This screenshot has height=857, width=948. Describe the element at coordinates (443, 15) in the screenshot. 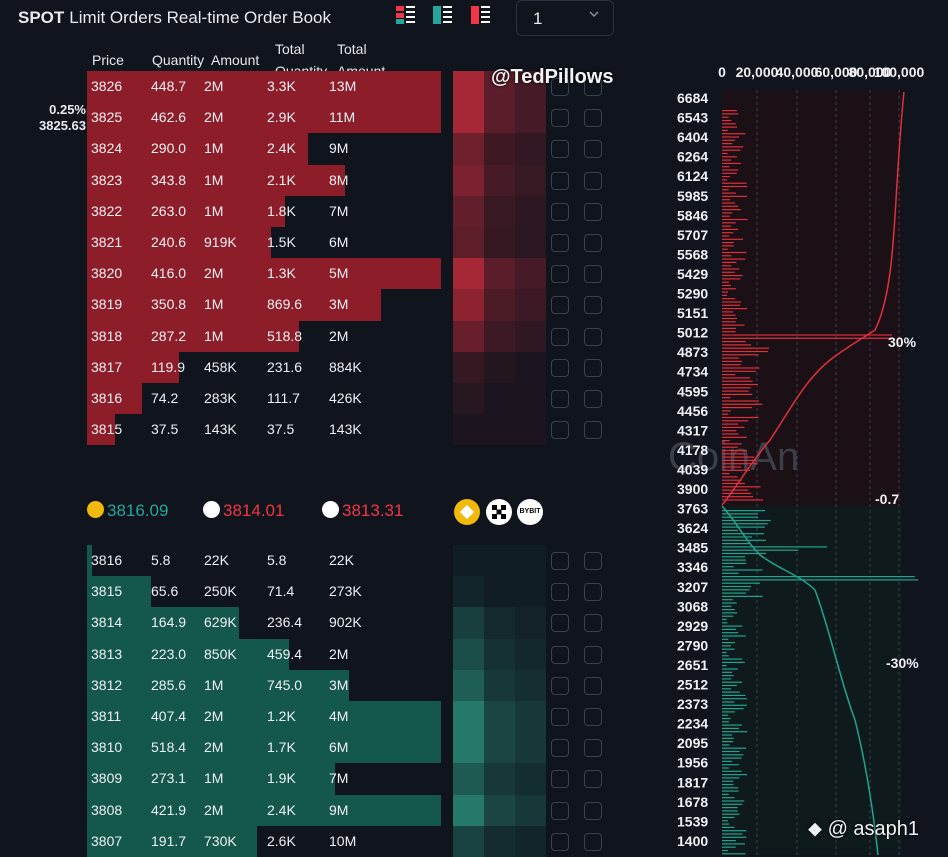

I see `layout-bids-icon` at that location.